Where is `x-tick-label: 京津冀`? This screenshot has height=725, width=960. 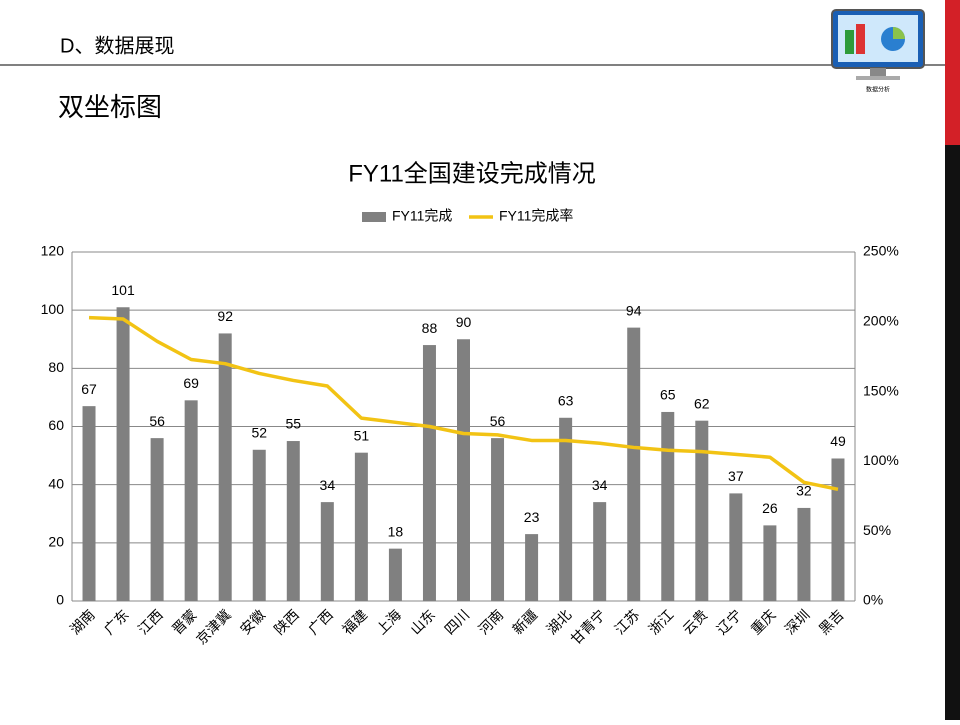 x-tick-label: 京津冀 is located at coordinates (213, 626).